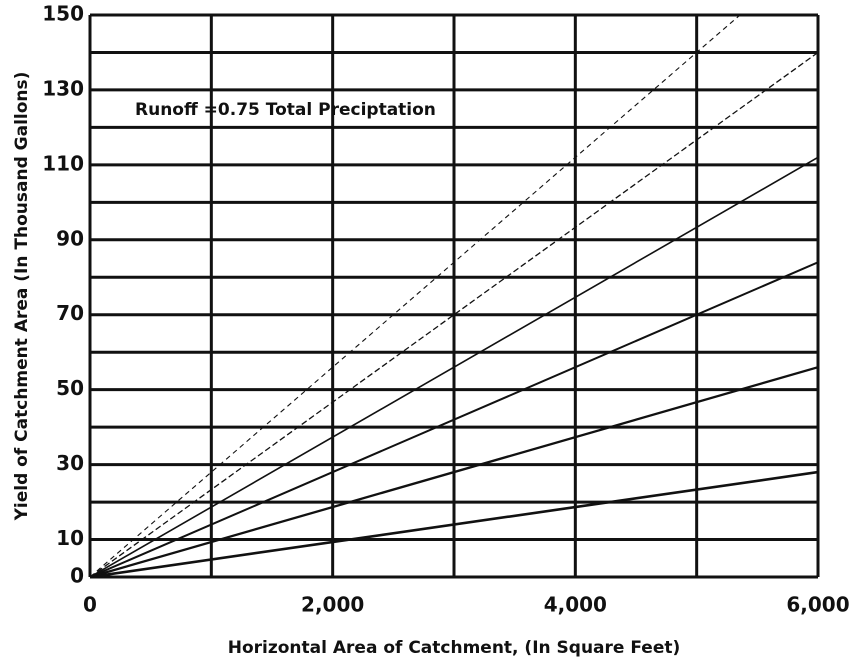  Describe the element at coordinates (575, 605) in the screenshot. I see `x-tick-label: 4,000` at that location.